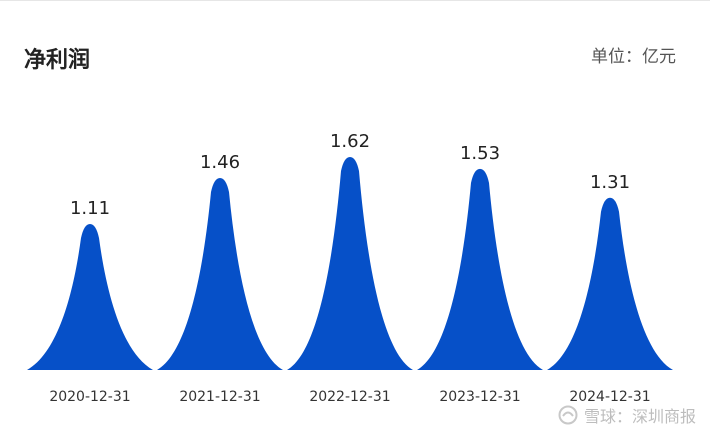 The width and height of the screenshot is (710, 435). What do you see at coordinates (90, 208) in the screenshot?
I see `data-label-2020-12-31: 1.11` at bounding box center [90, 208].